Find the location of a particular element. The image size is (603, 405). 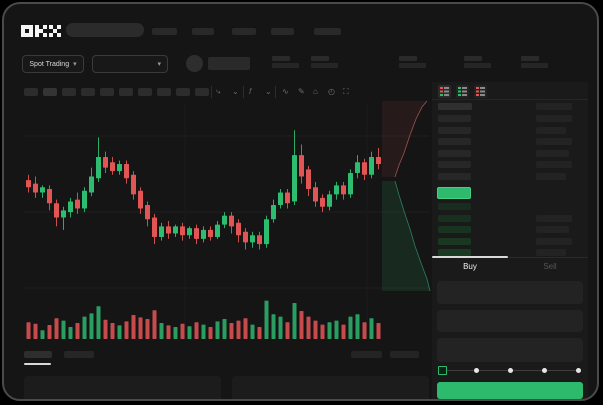

history-clock-icon: ◴ is located at coordinates (331, 91).